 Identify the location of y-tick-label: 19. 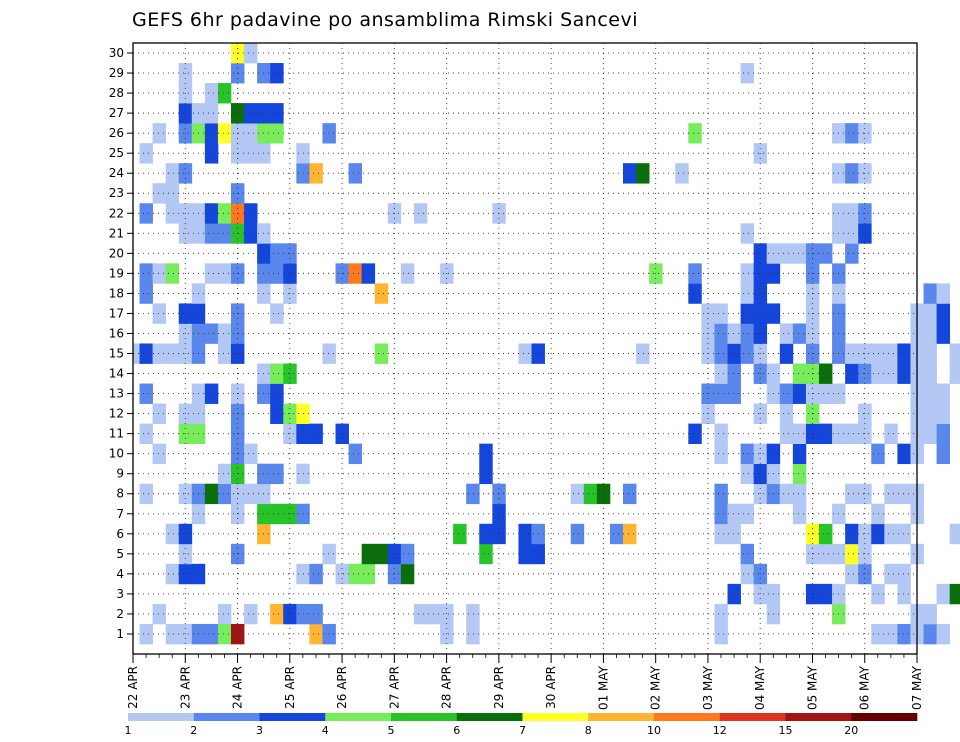
(116, 273).